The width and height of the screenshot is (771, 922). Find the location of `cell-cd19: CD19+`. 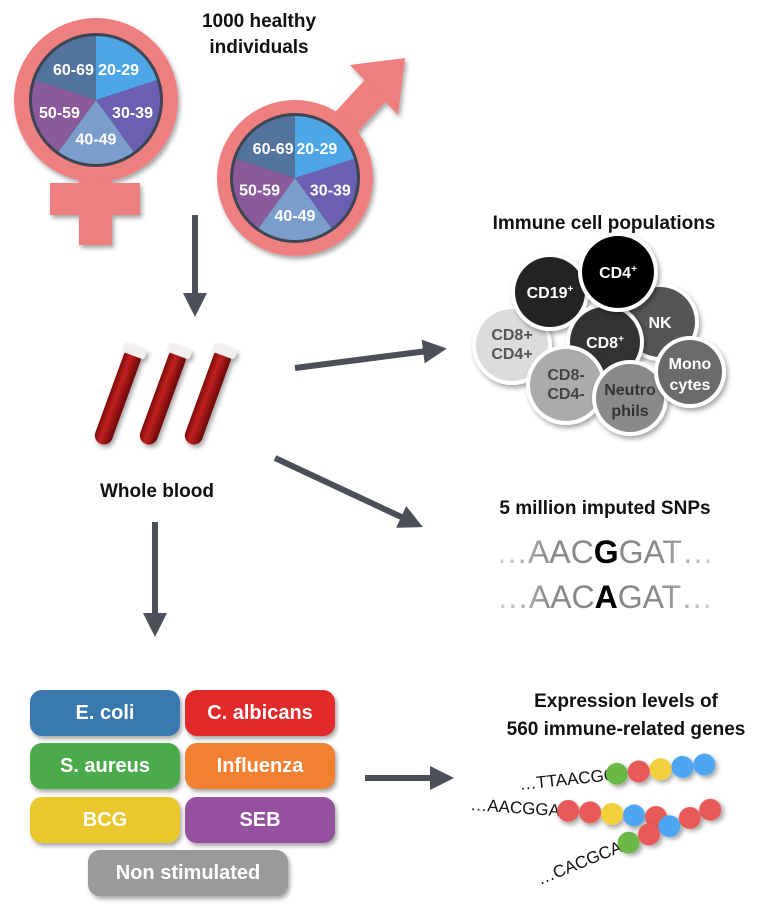

cell-cd19: CD19+ is located at coordinates (550, 292).